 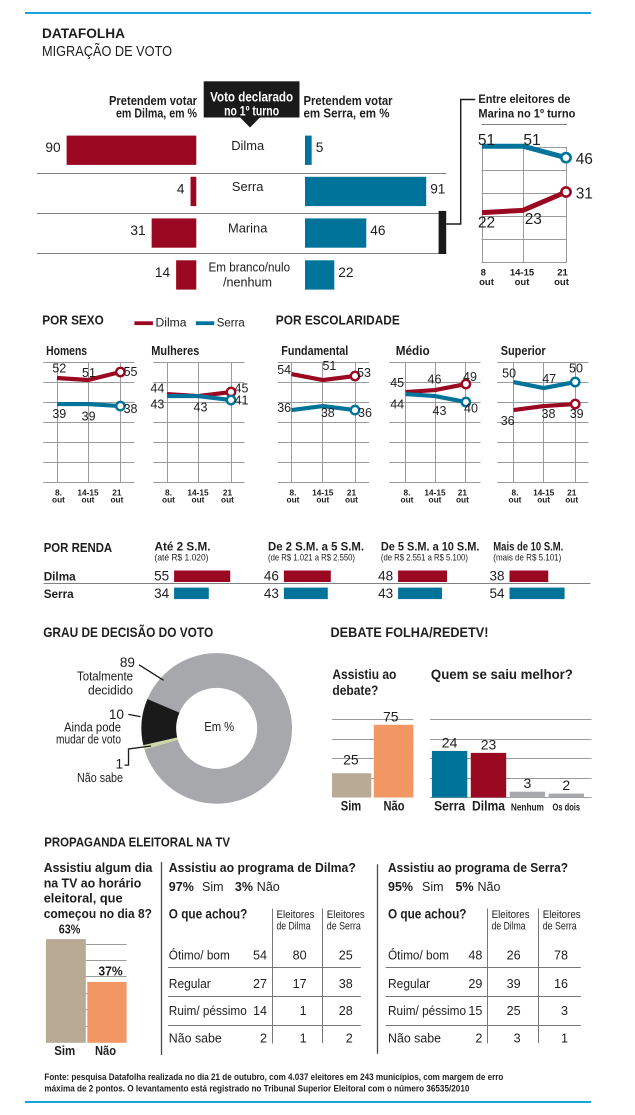 I want to click on svg-text: 5%, so click(x=465, y=887).